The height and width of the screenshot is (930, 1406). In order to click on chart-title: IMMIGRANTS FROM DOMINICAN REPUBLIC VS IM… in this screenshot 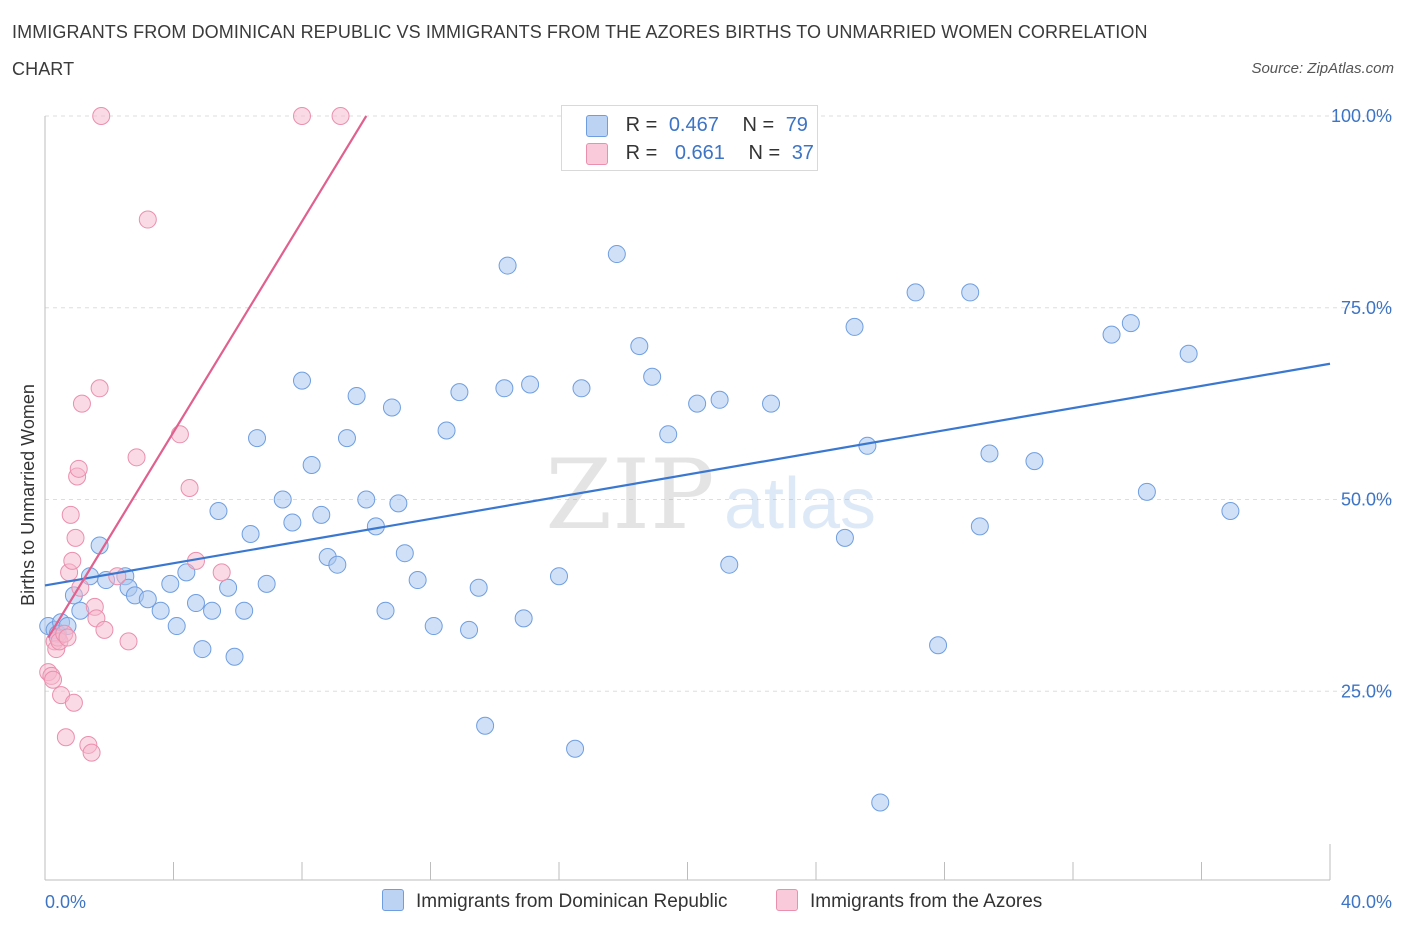, I will do `click(580, 50)`.